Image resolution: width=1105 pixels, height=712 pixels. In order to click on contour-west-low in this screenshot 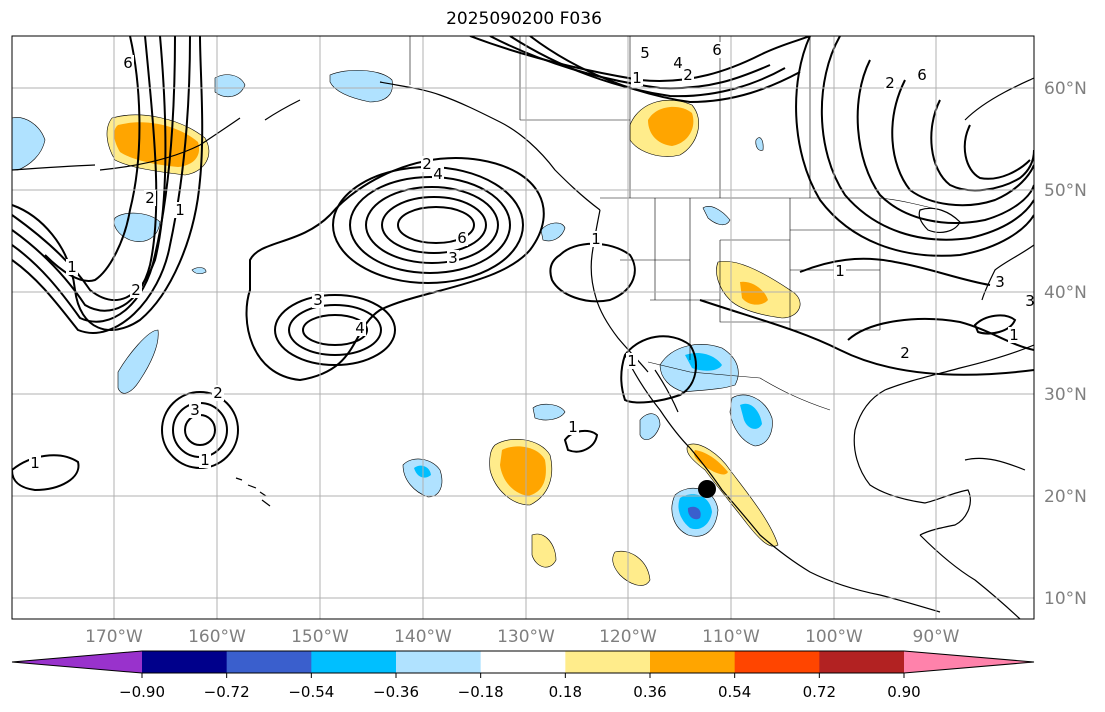, I will do `click(46, 473)`.